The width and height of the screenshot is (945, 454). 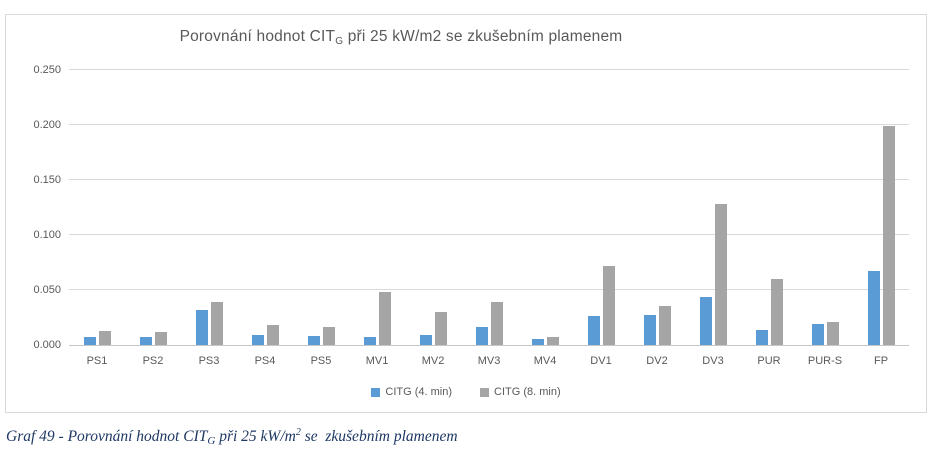 What do you see at coordinates (705, 321) in the screenshot?
I see `bar-DV3-CITG-4-min` at bounding box center [705, 321].